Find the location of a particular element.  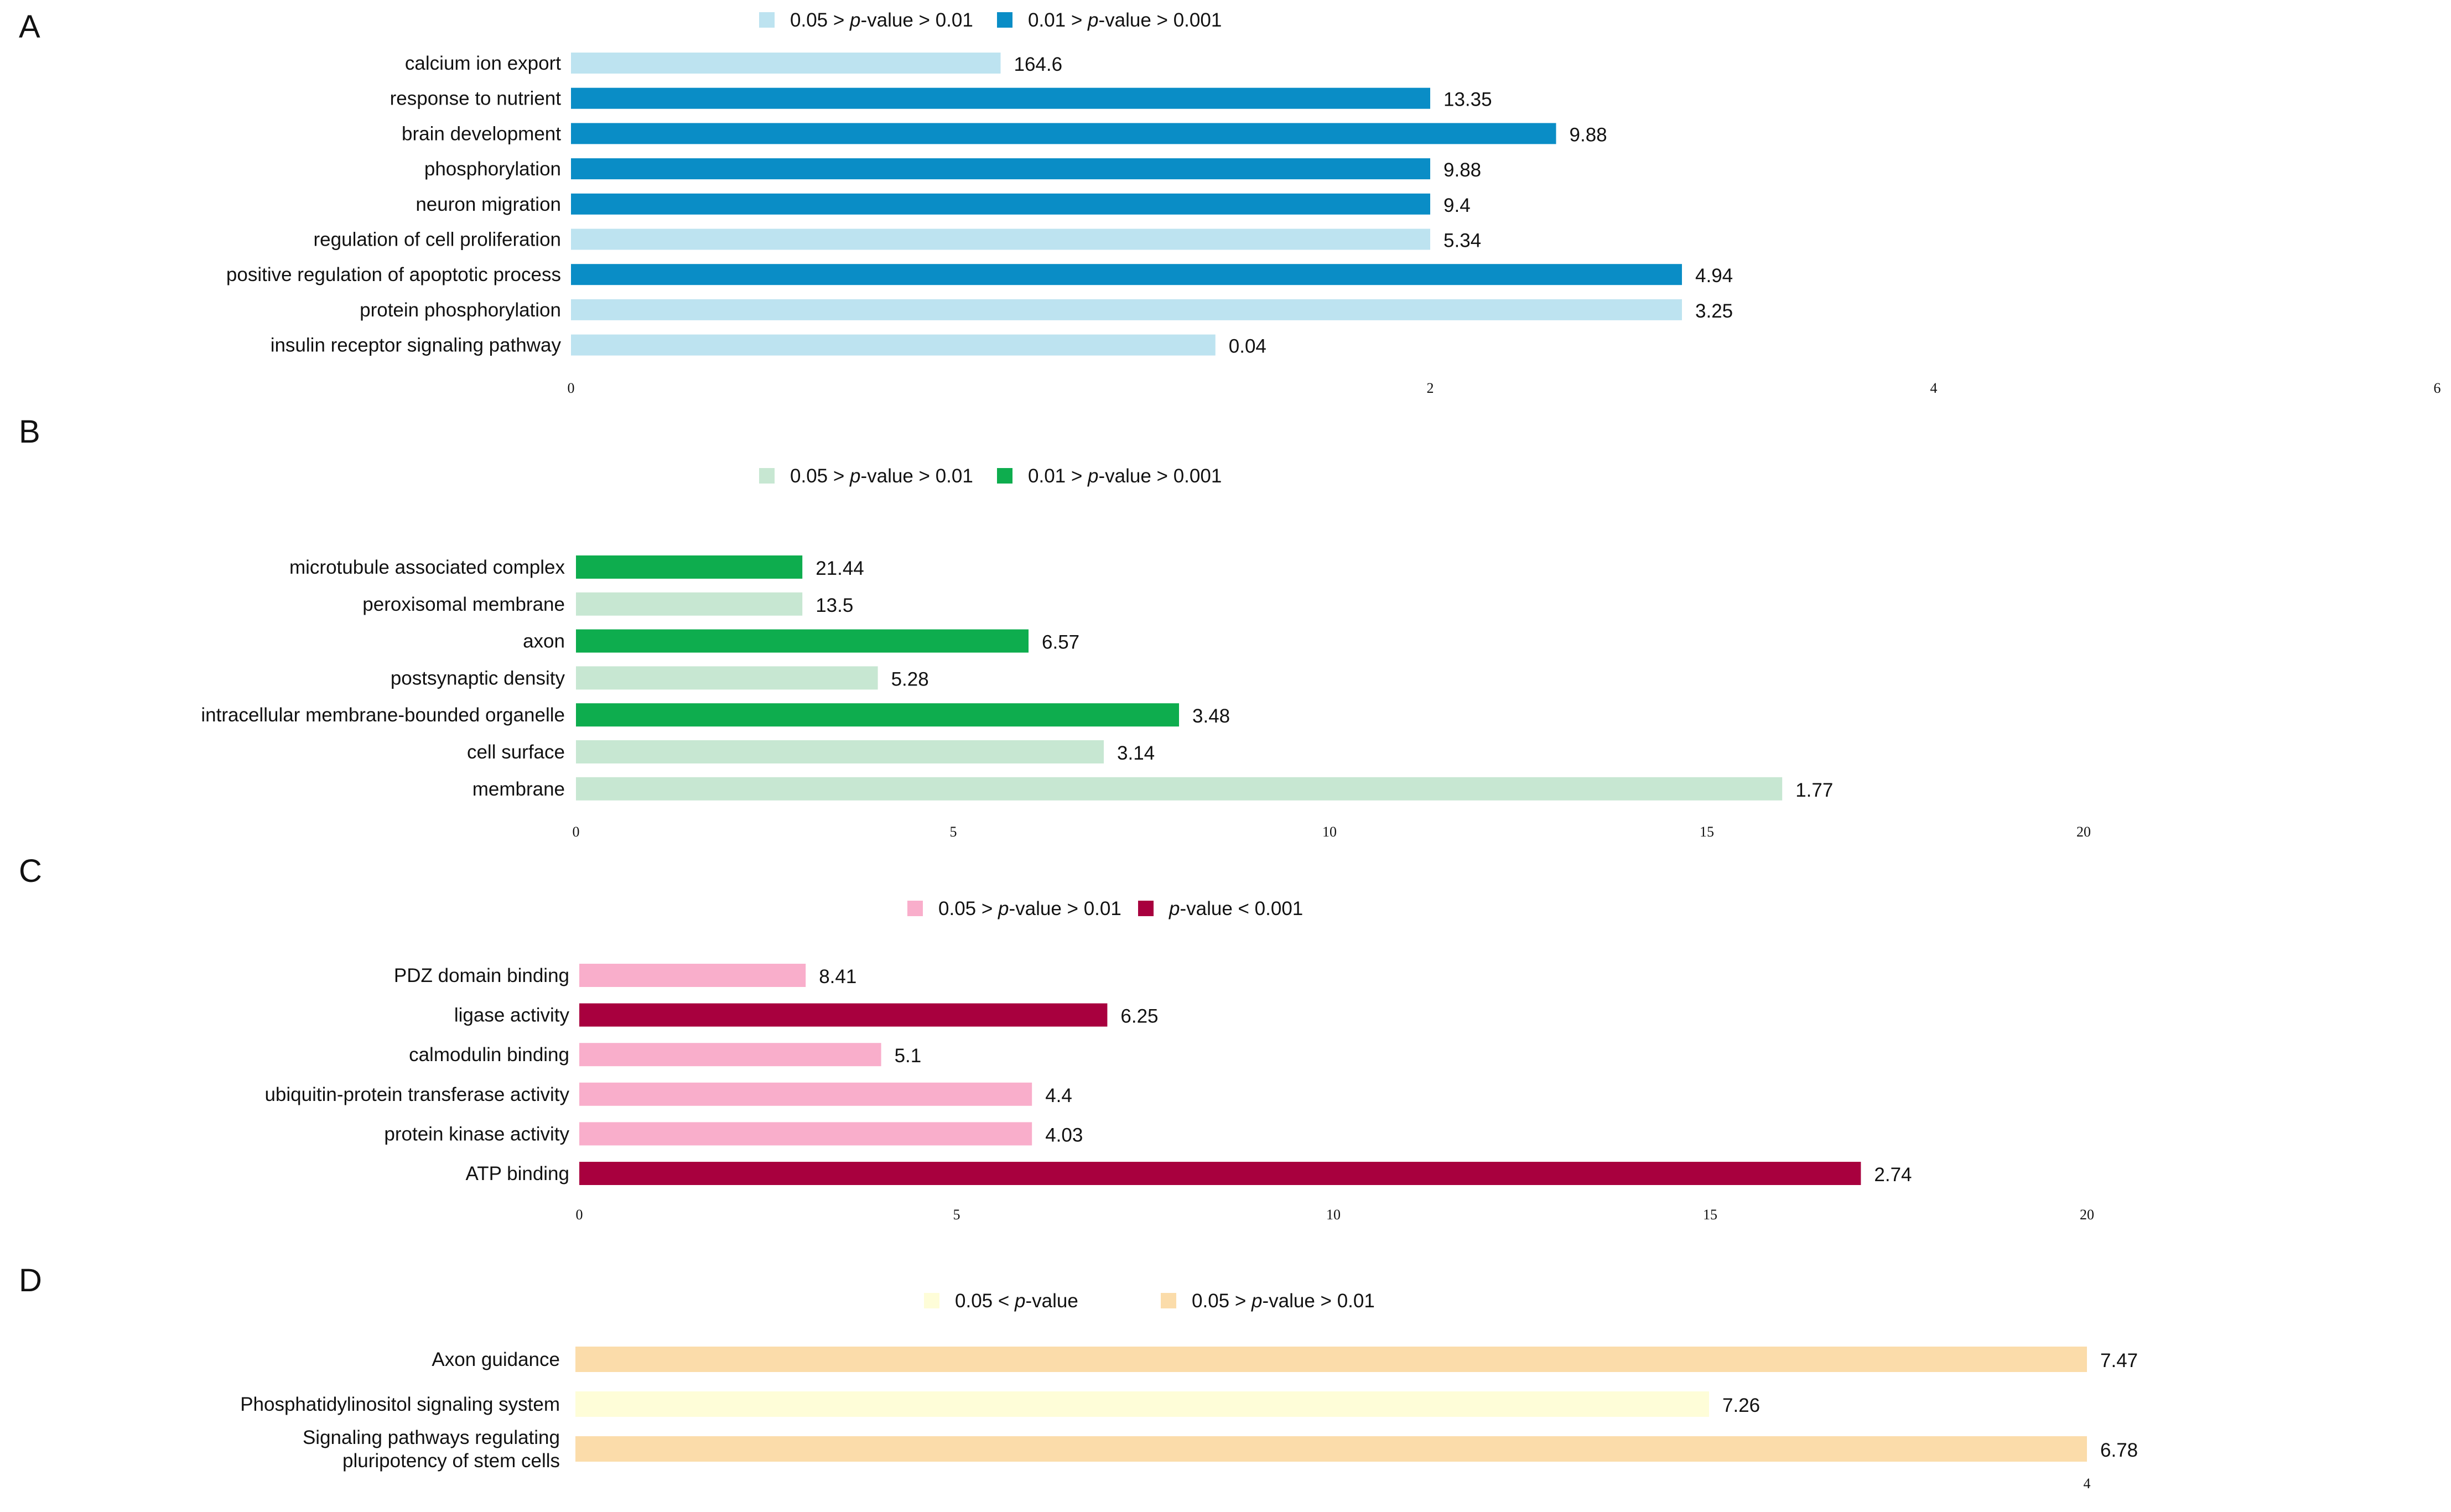

panel-c-x-tick-0: 0 is located at coordinates (579, 1215).